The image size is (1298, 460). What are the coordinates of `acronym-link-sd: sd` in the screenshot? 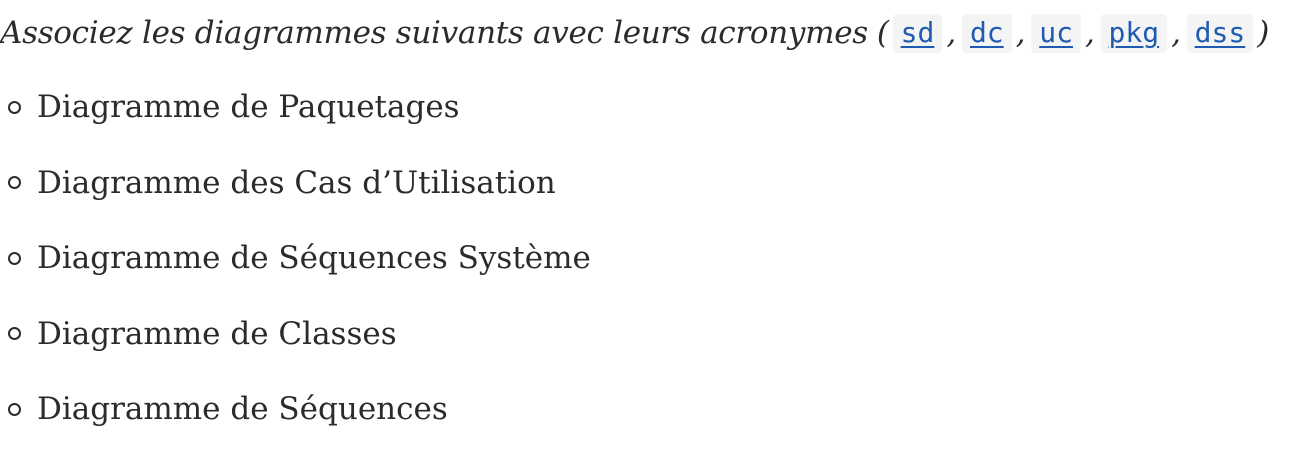 It's located at (917, 33).